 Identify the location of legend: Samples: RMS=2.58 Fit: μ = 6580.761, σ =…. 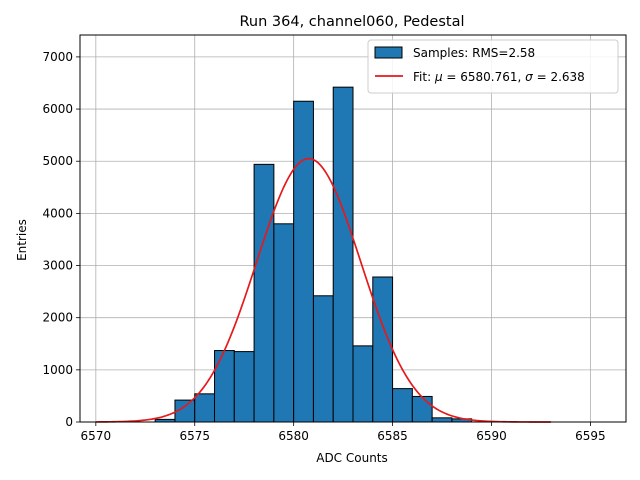
(493, 66).